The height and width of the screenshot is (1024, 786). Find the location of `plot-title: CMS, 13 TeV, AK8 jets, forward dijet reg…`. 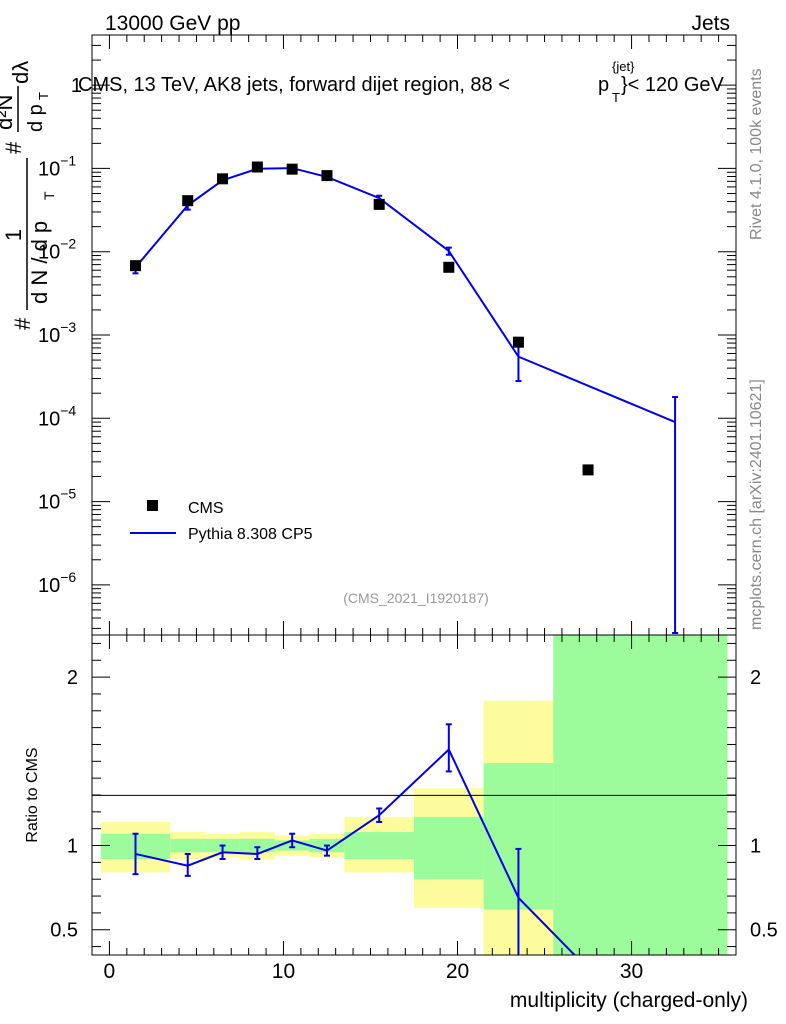

plot-title: CMS, 13 TeV, AK8 jets, forward dijet reg… is located at coordinates (401, 82).